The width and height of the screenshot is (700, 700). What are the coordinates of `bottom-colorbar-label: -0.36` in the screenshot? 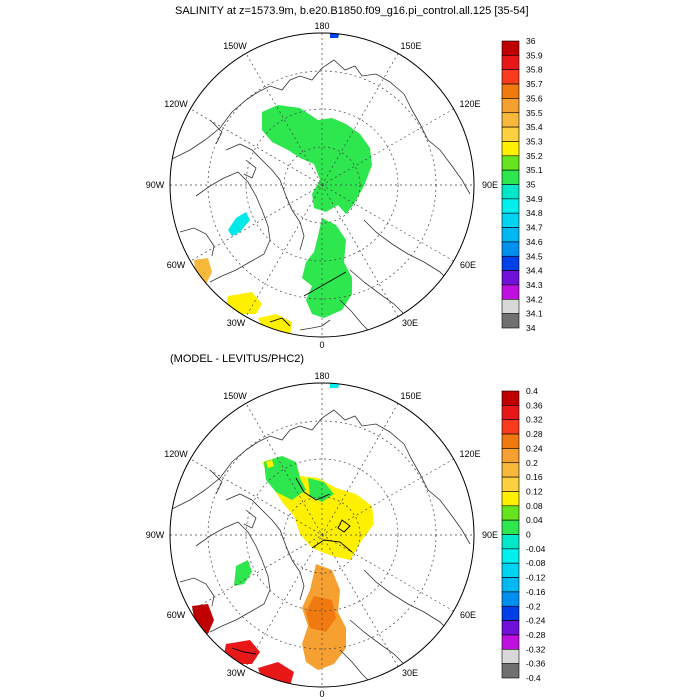 It's located at (536, 664).